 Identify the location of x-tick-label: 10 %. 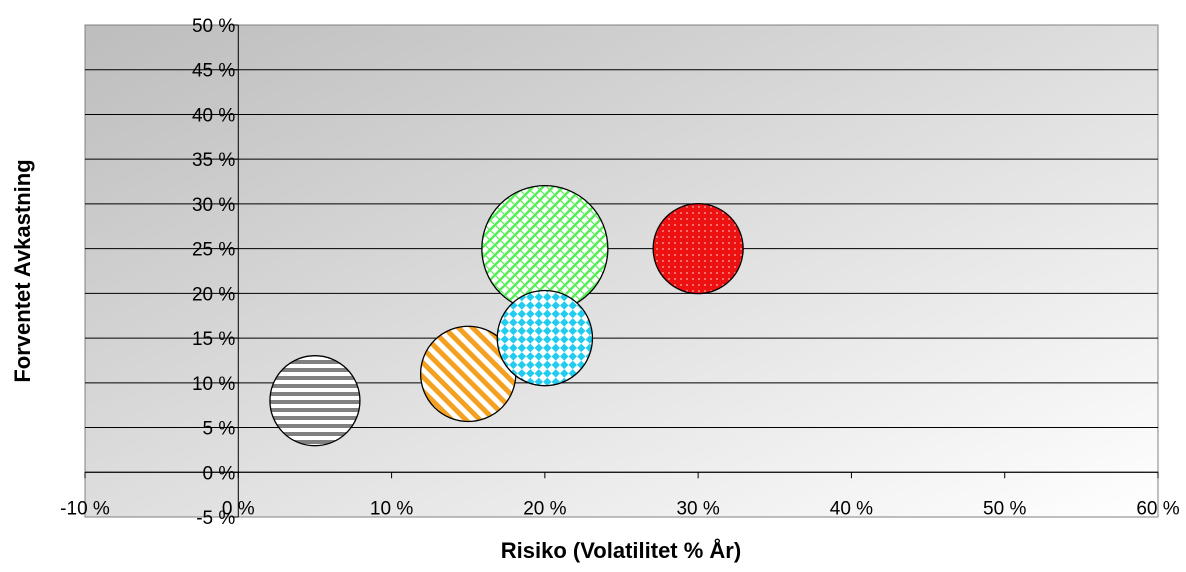
(391, 508).